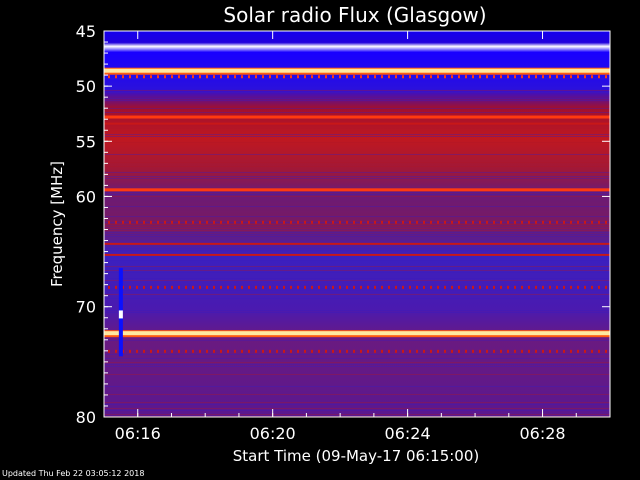  Describe the element at coordinates (354, 15) in the screenshot. I see `chart-title: Solar radio Flux (Glasgow)` at that location.